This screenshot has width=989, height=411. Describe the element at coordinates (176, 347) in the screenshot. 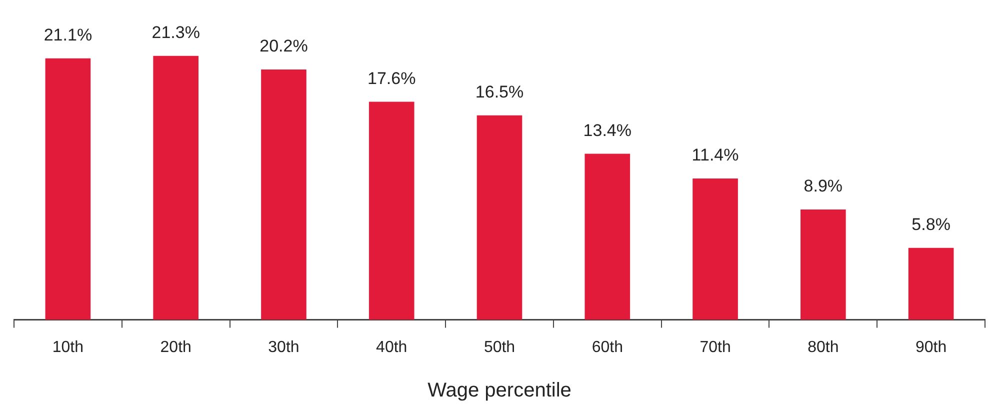

I see `x-tick-label: 20th` at that location.